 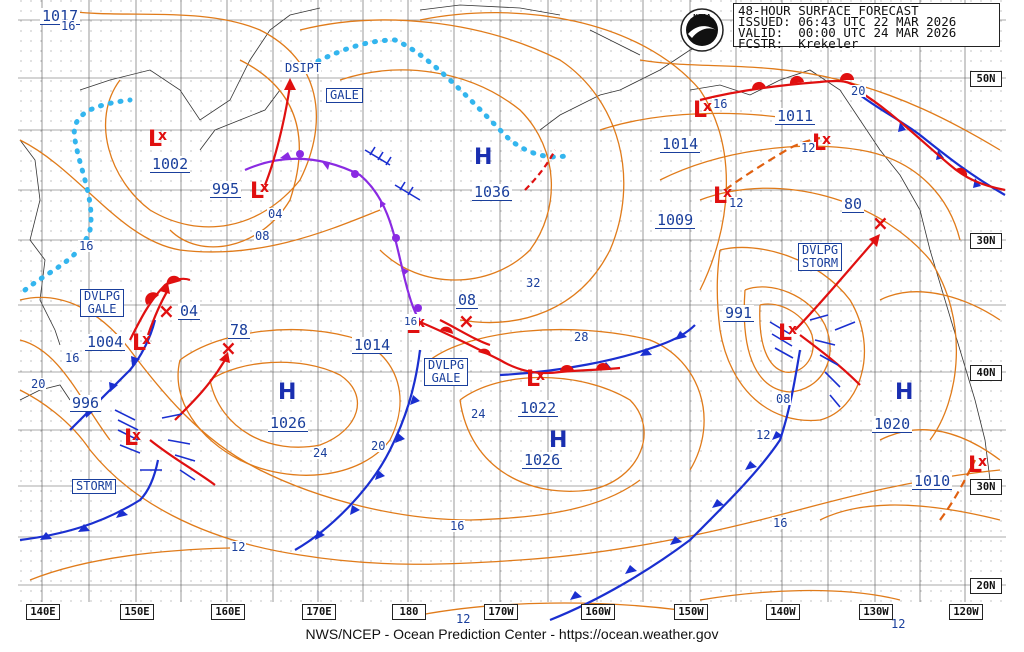 I want to click on longitude-label: 130W, so click(x=876, y=612).